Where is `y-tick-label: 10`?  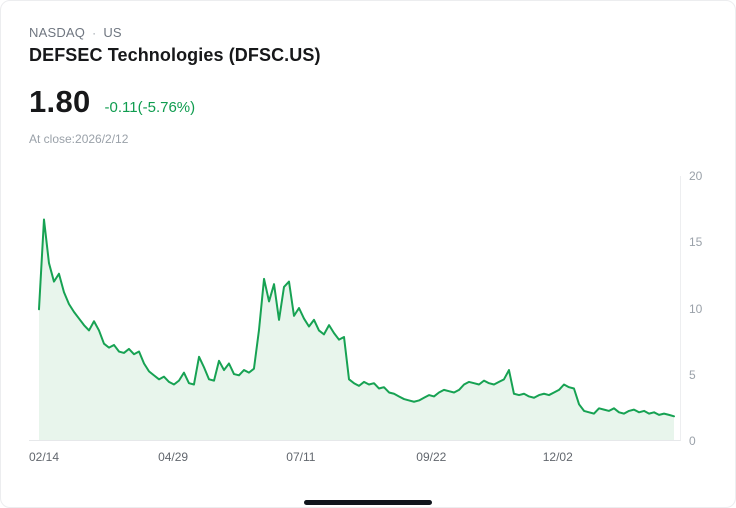
y-tick-label: 10 is located at coordinates (696, 308).